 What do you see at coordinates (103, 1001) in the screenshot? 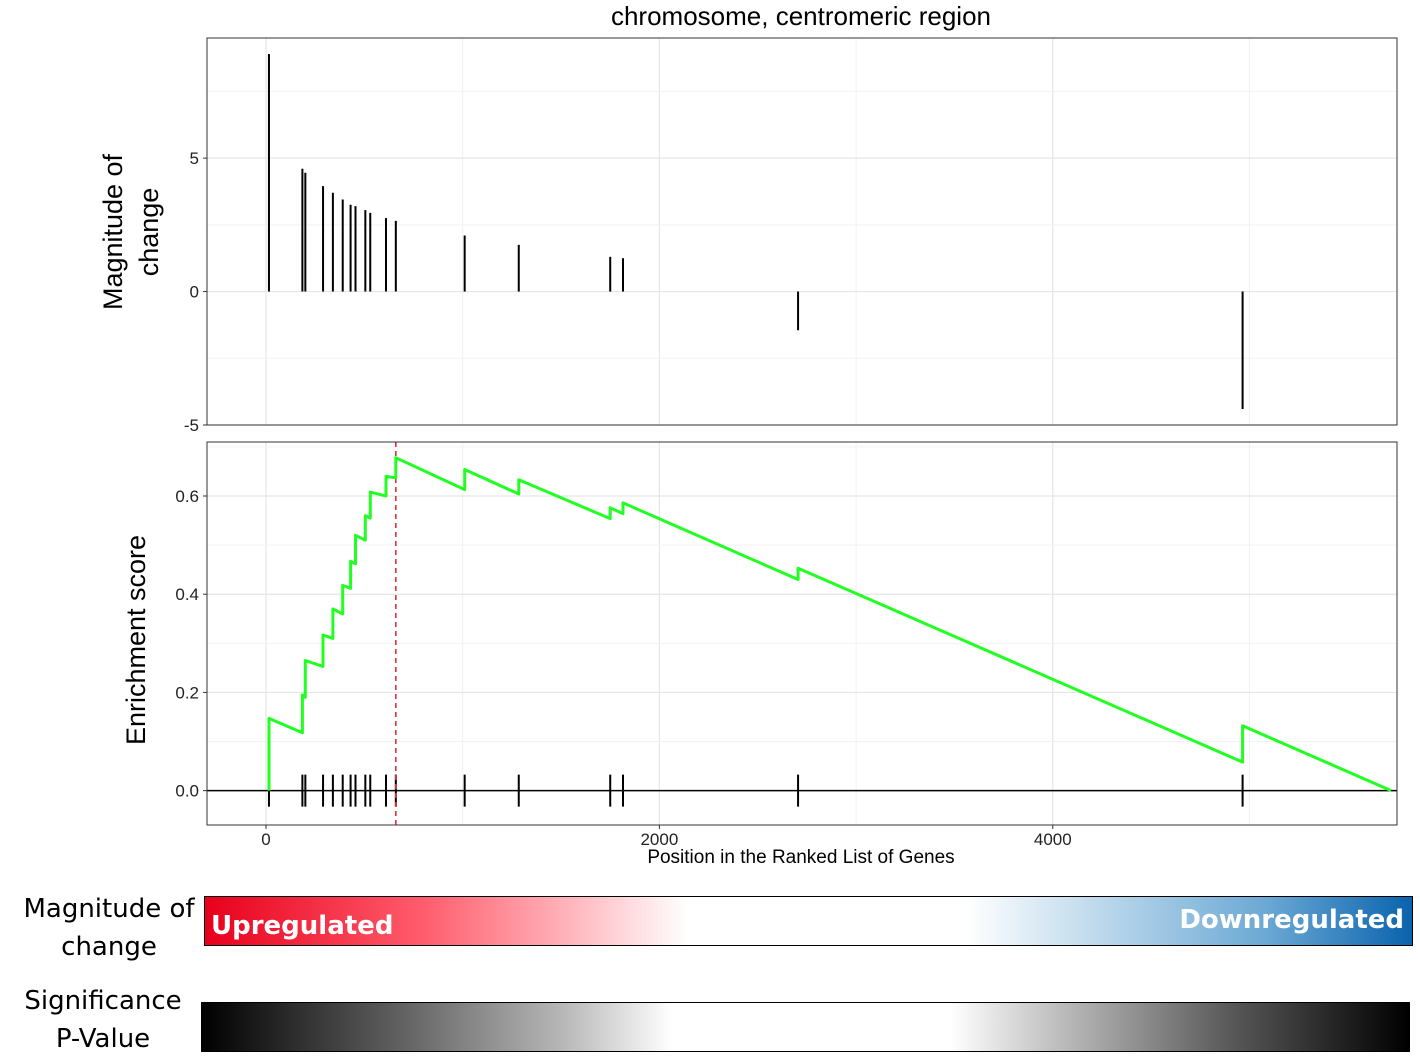
I see `significance-legend-label-line1: Significance` at bounding box center [103, 1001].